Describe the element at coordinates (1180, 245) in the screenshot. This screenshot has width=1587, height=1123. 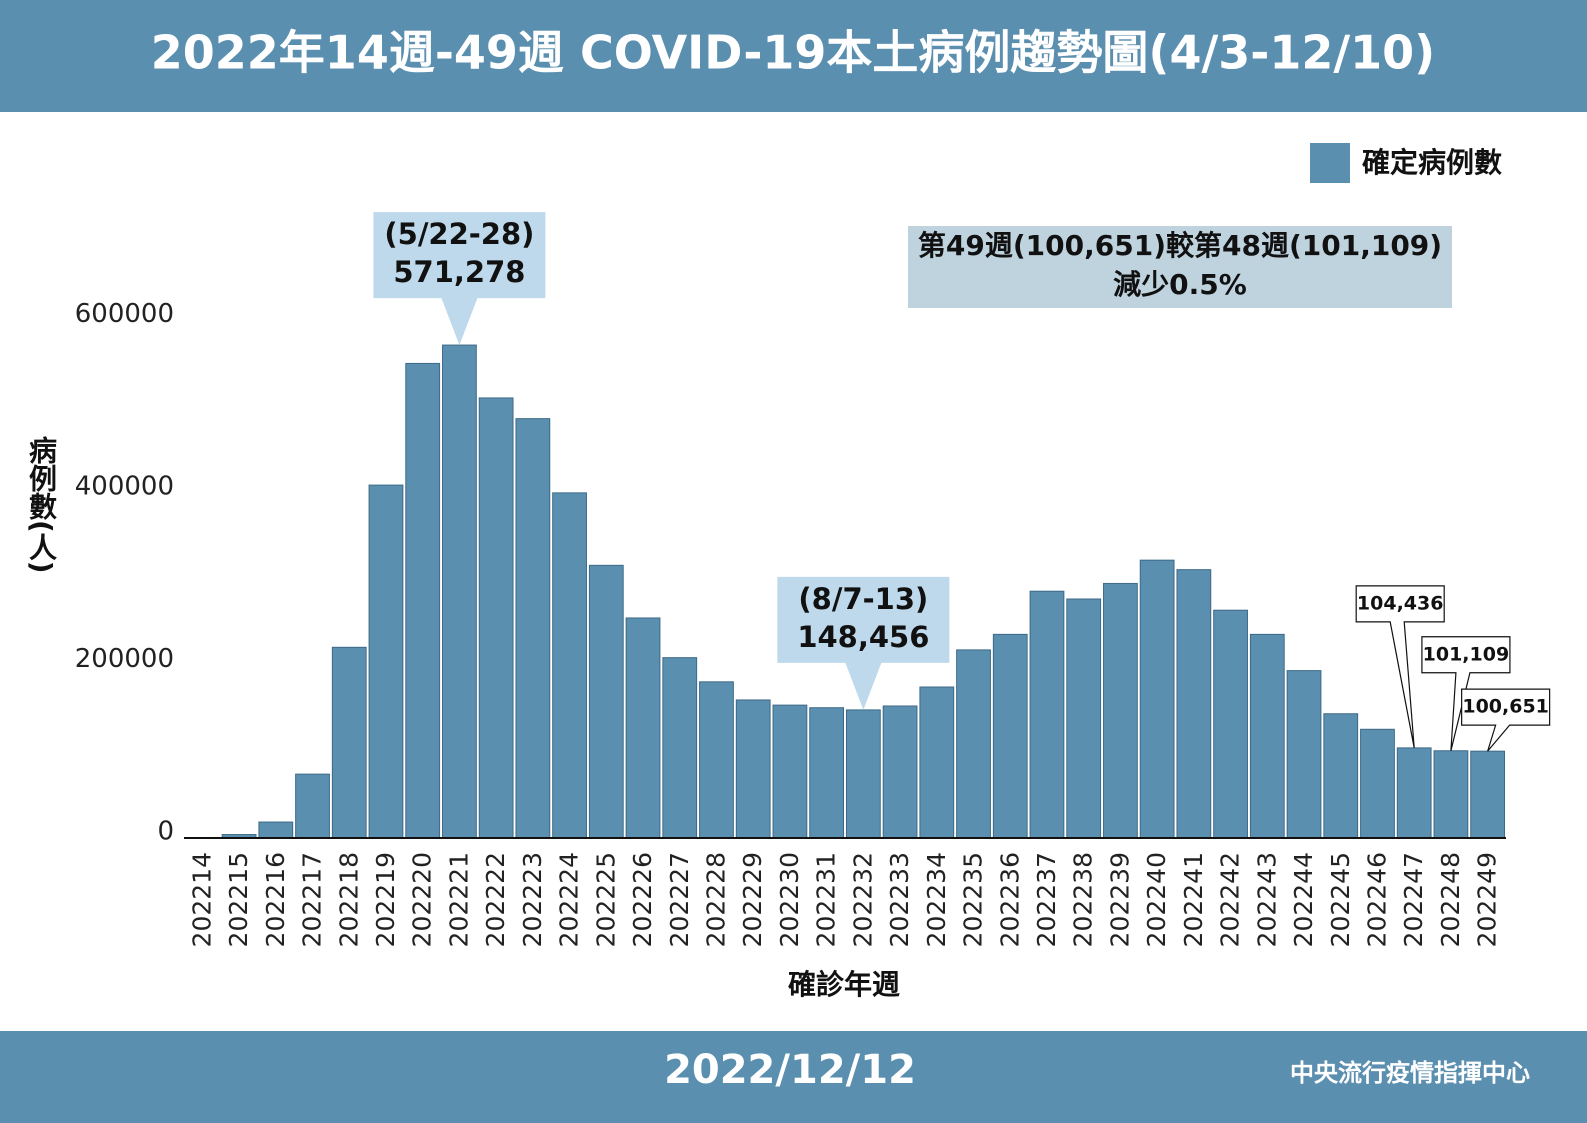
I see `note-line: 第49週(100,651)較第48週(101,109)` at that location.